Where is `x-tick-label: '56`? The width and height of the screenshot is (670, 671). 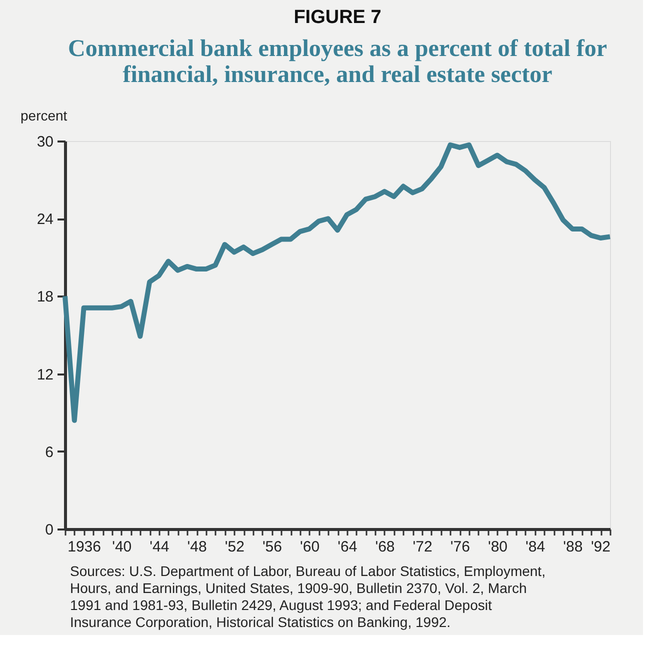 x-tick-label: '56 is located at coordinates (272, 547).